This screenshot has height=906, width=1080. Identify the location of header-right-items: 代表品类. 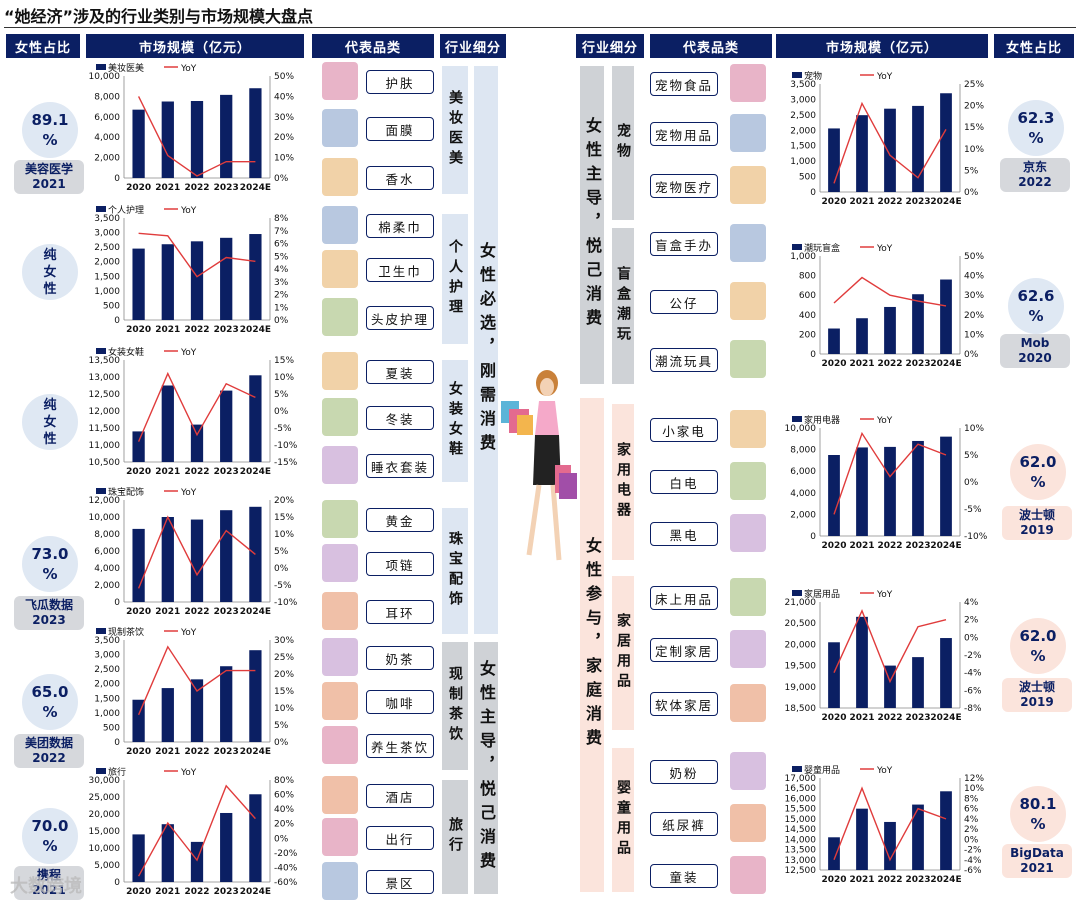
(711, 46).